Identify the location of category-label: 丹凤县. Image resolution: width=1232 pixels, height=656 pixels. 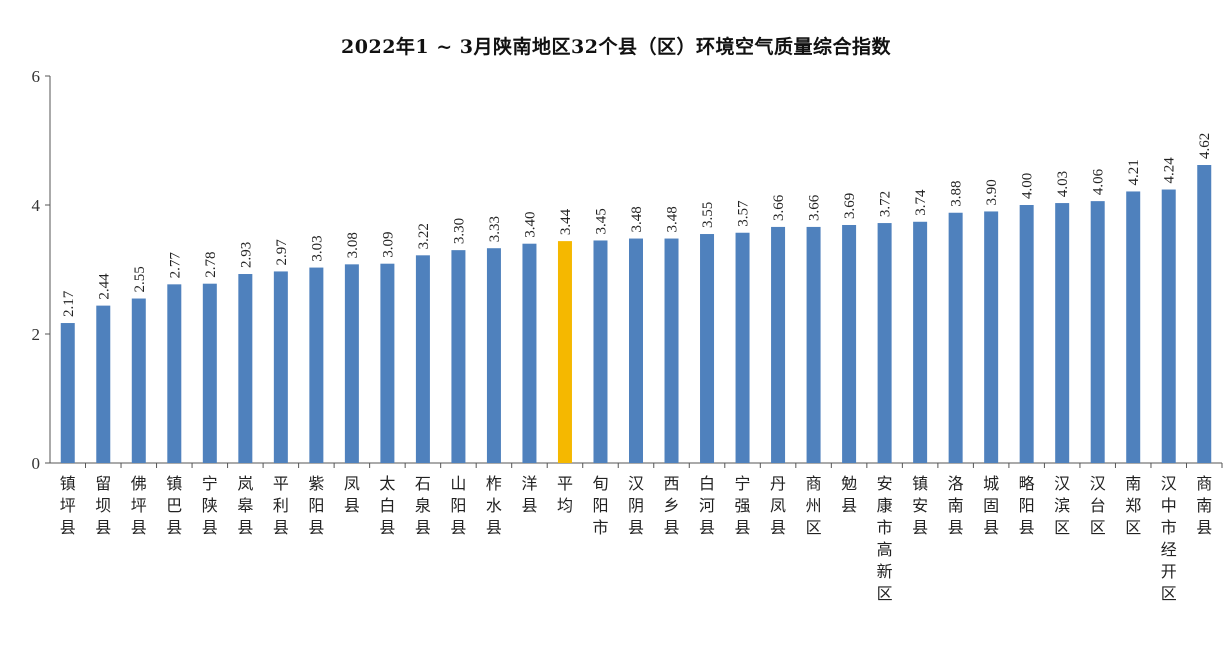
(778, 505).